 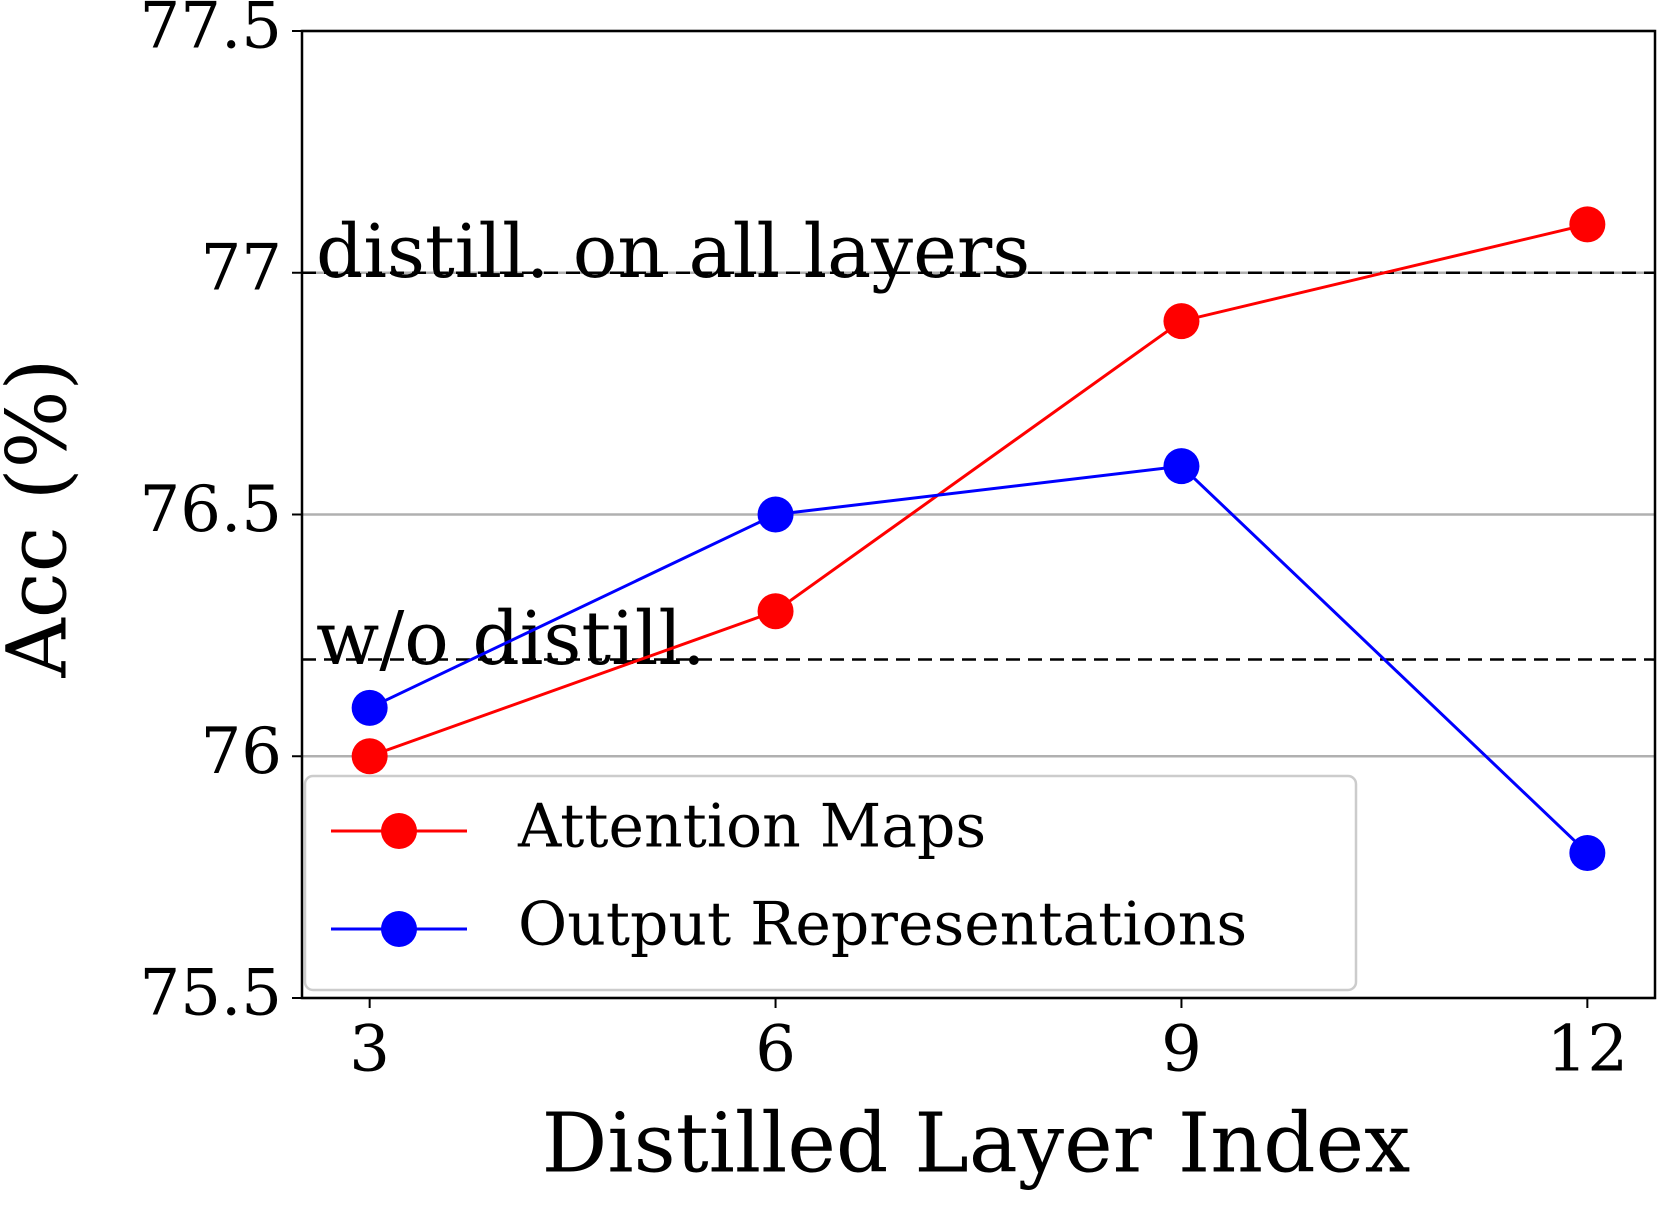 I want to click on y-tick-label: 76.5, so click(x=211, y=510).